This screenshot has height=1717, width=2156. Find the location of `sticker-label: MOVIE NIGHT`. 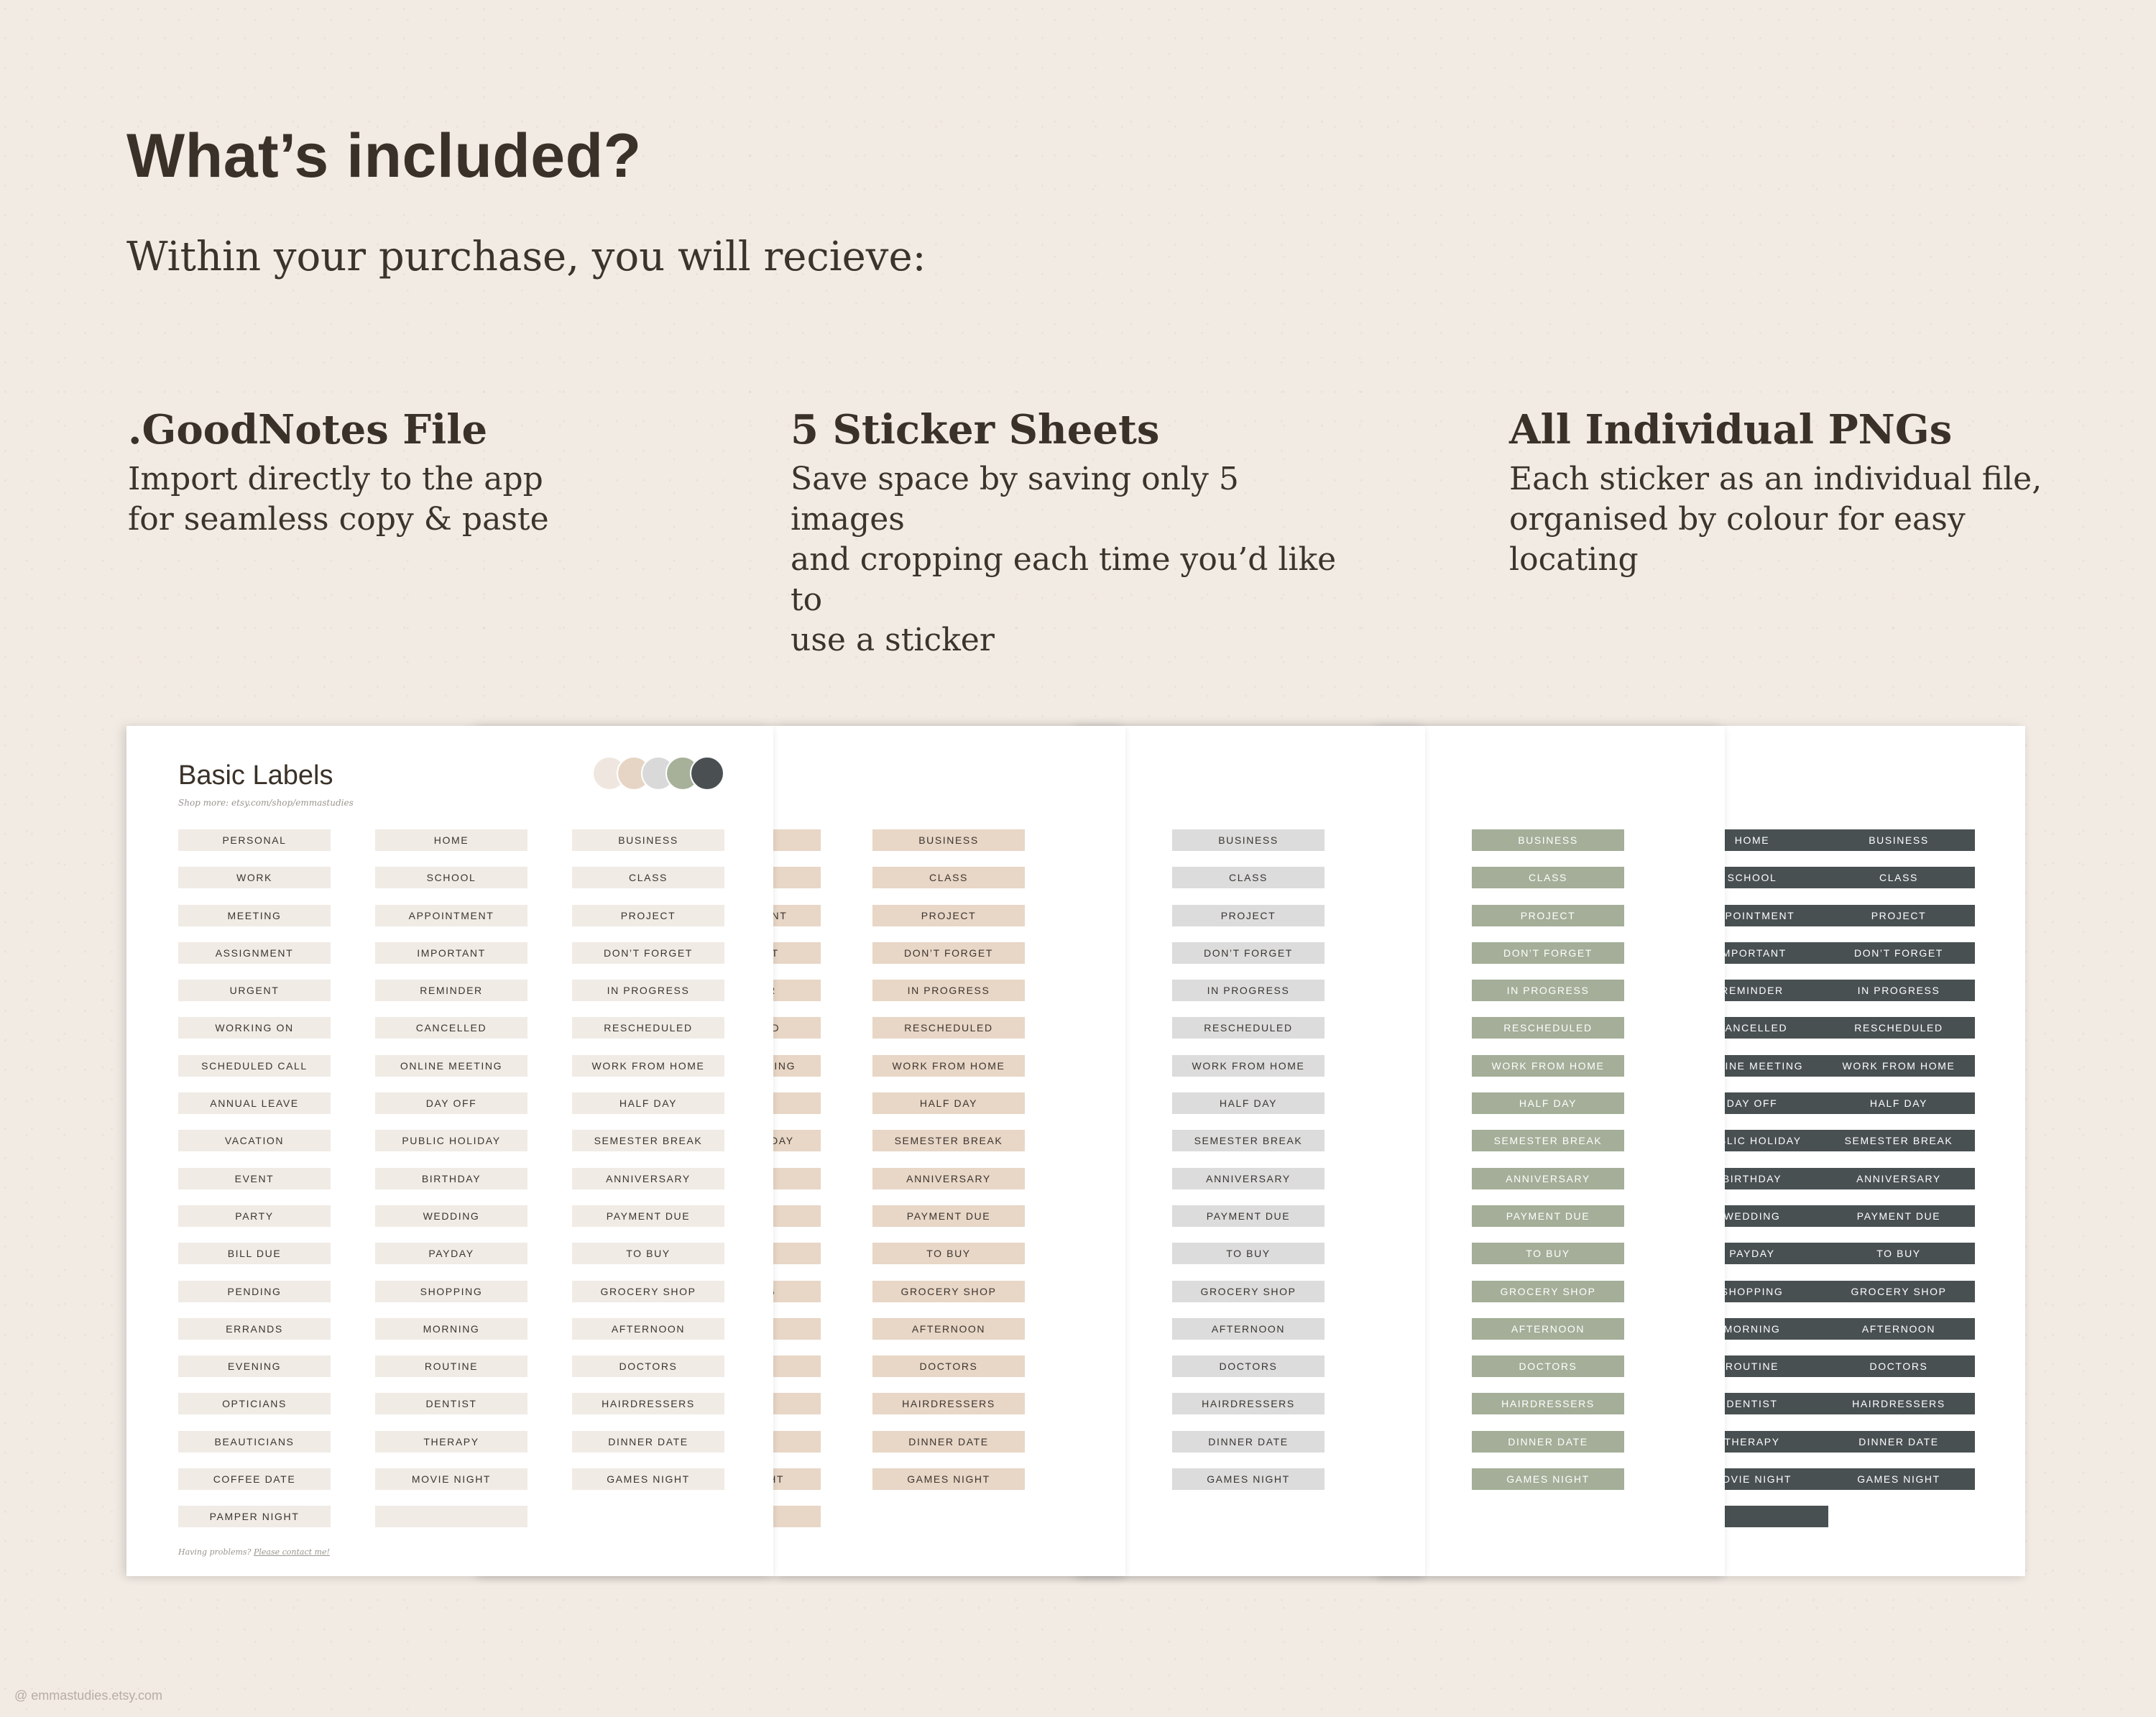

sticker-label: MOVIE NIGHT is located at coordinates (452, 1479).